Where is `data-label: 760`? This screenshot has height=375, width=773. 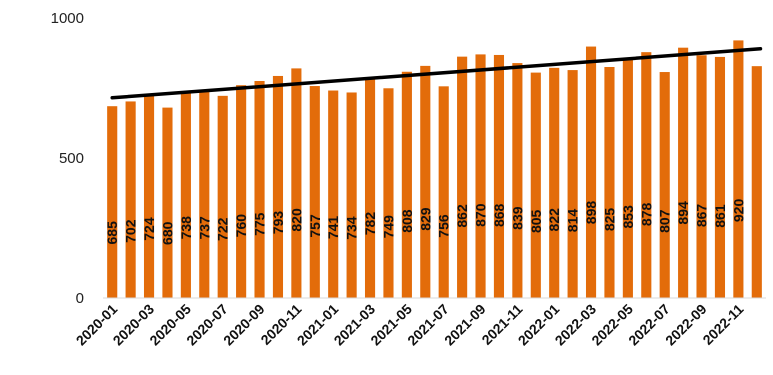 data-label: 760 is located at coordinates (241, 226).